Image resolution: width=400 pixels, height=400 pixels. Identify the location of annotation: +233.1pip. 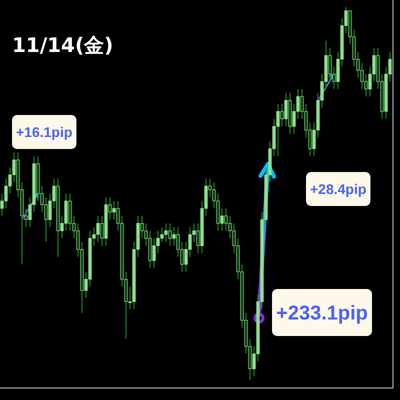
(322, 313).